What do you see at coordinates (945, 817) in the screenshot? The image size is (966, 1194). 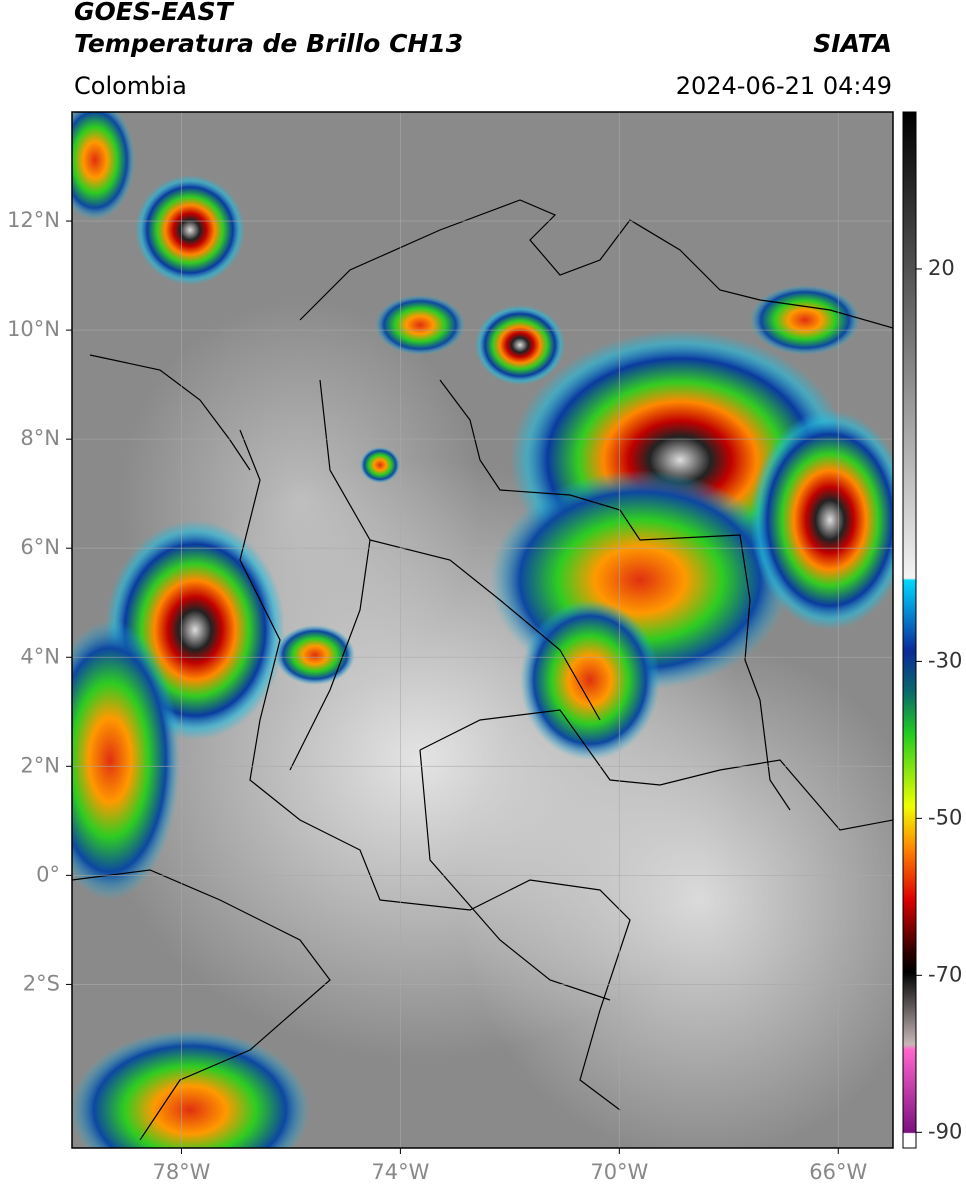 I see `colorbar-tick-label: -50` at bounding box center [945, 817].